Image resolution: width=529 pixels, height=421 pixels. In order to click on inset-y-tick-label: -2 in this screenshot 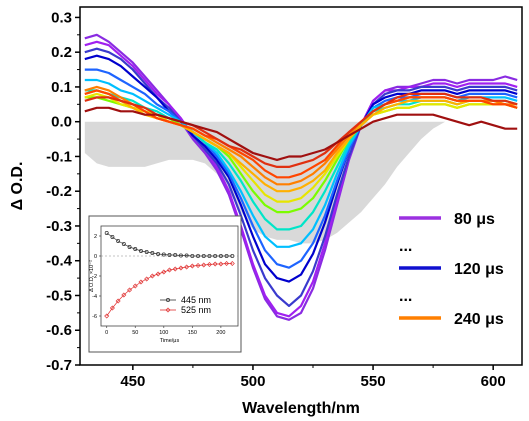, I will do `click(94, 277)`.